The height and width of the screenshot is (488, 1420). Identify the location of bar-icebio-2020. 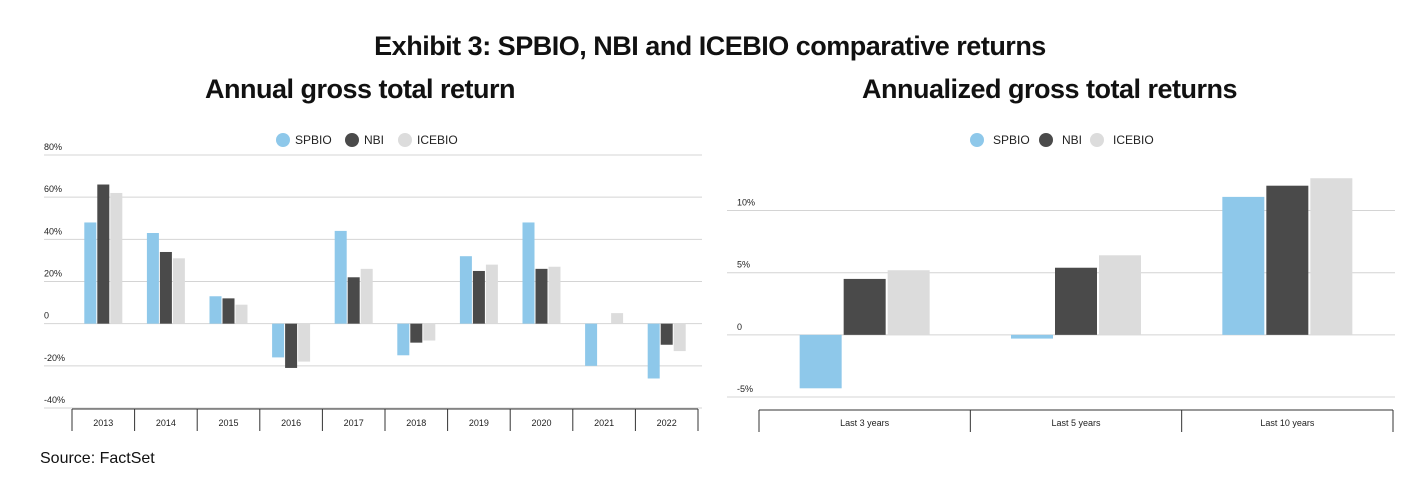
(554, 295).